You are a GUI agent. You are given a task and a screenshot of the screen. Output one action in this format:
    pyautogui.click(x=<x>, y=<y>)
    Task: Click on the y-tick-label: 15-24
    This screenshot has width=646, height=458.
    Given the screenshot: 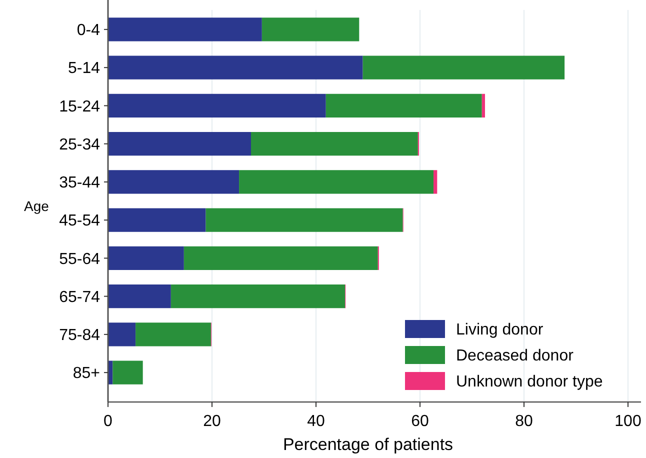 What is the action you would take?
    pyautogui.click(x=79, y=107)
    